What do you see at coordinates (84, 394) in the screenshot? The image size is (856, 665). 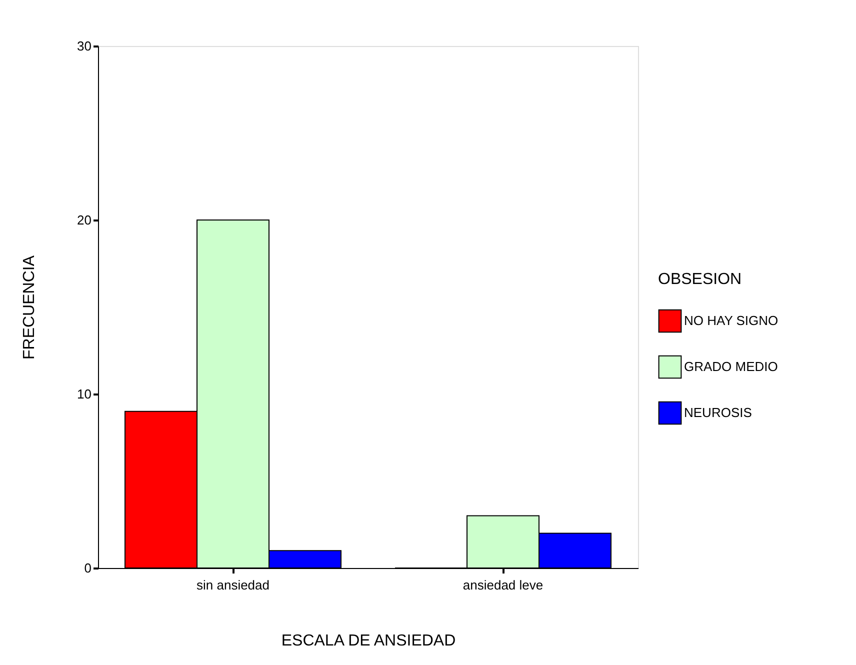 I see `y-tick-label: 10` at bounding box center [84, 394].